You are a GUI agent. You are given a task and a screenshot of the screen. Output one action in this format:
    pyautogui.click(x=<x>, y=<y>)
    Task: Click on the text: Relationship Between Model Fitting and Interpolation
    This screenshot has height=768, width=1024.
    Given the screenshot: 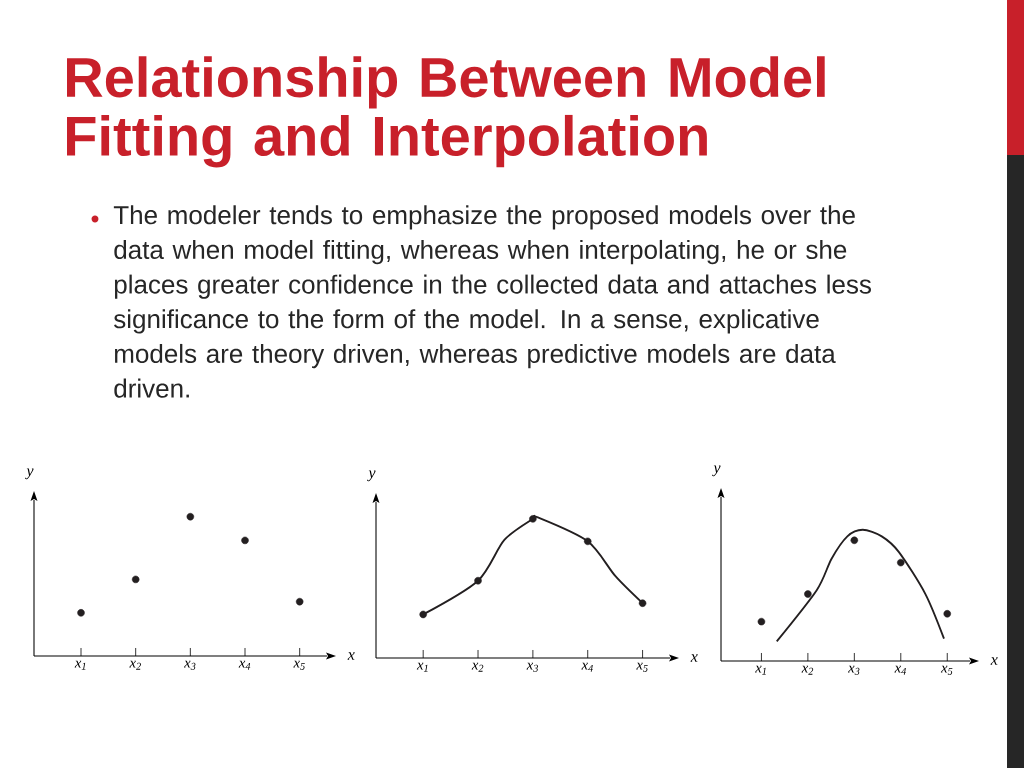 What is the action you would take?
    pyautogui.click(x=446, y=112)
    